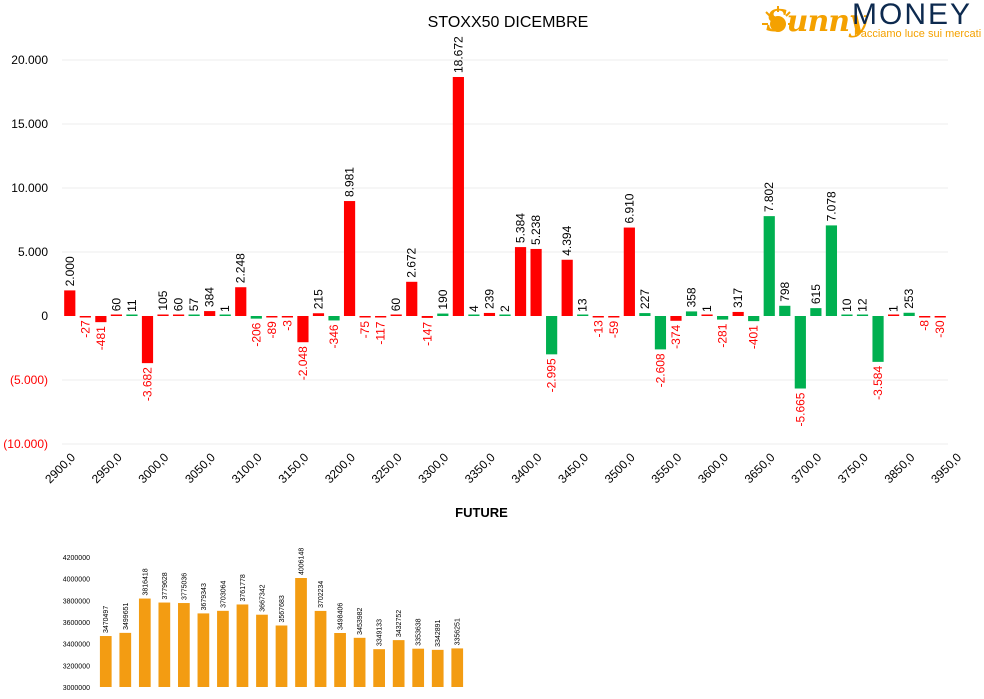 This screenshot has height=699, width=984. What do you see at coordinates (521, 228) in the screenshot?
I see `data-label: 5.384` at bounding box center [521, 228].